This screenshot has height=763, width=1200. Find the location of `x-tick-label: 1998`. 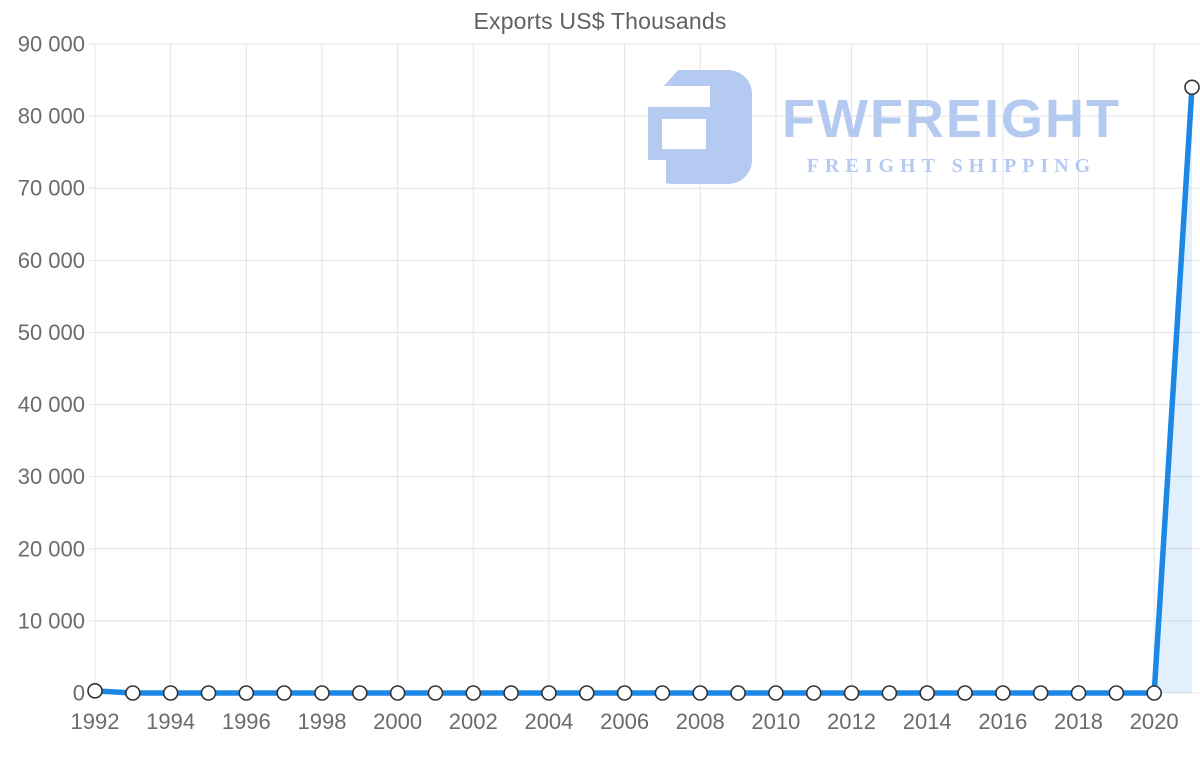

x-tick-label: 1998 is located at coordinates (321, 721).